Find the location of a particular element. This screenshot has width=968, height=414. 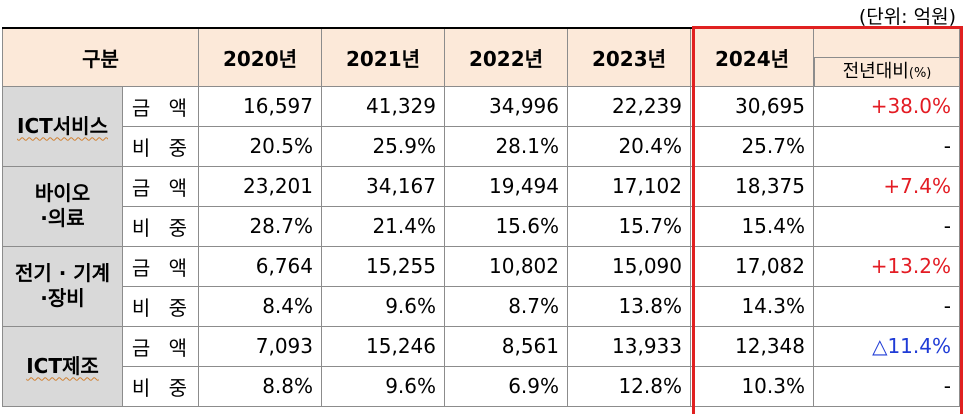

share-cell: 25.9% is located at coordinates (383, 146).